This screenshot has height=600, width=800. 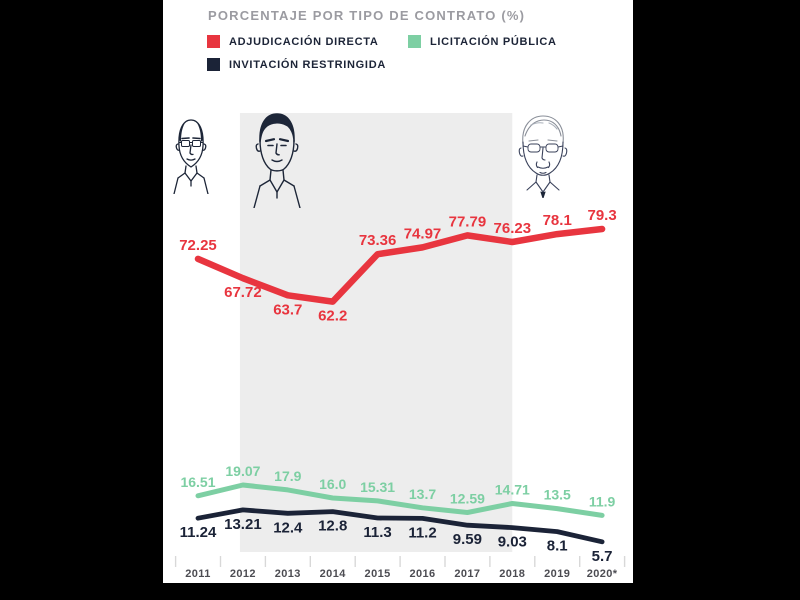 What do you see at coordinates (243, 574) in the screenshot?
I see `x-axis-label: 2012` at bounding box center [243, 574].